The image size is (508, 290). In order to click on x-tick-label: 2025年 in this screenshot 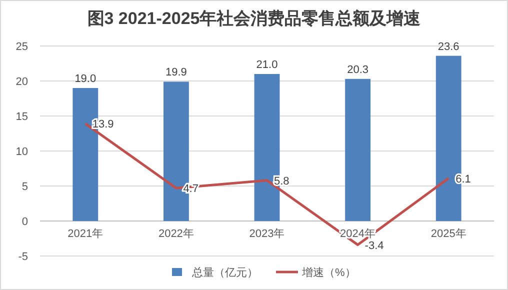, I will do `click(448, 234)`.